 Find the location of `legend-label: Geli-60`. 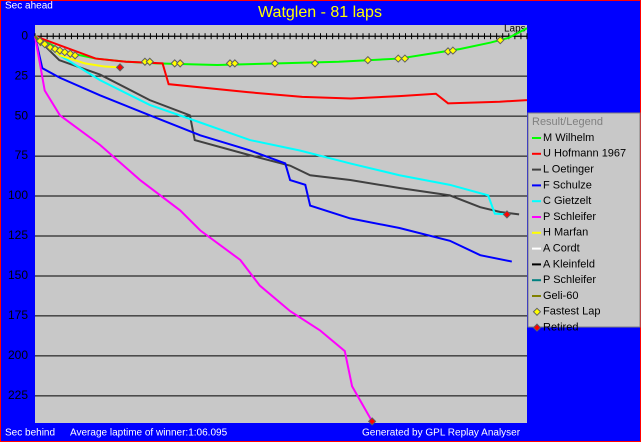

legend-label: Geli-60 is located at coordinates (560, 296).